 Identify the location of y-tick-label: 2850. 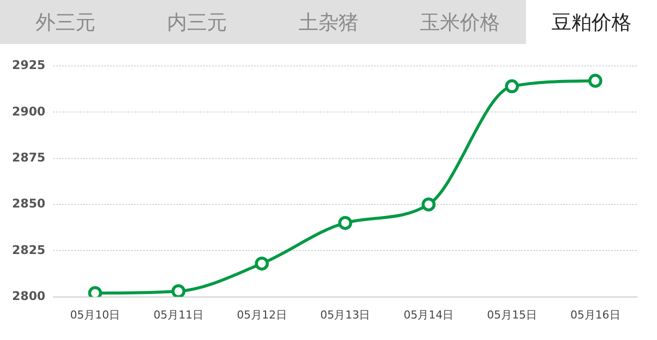
(29, 203).